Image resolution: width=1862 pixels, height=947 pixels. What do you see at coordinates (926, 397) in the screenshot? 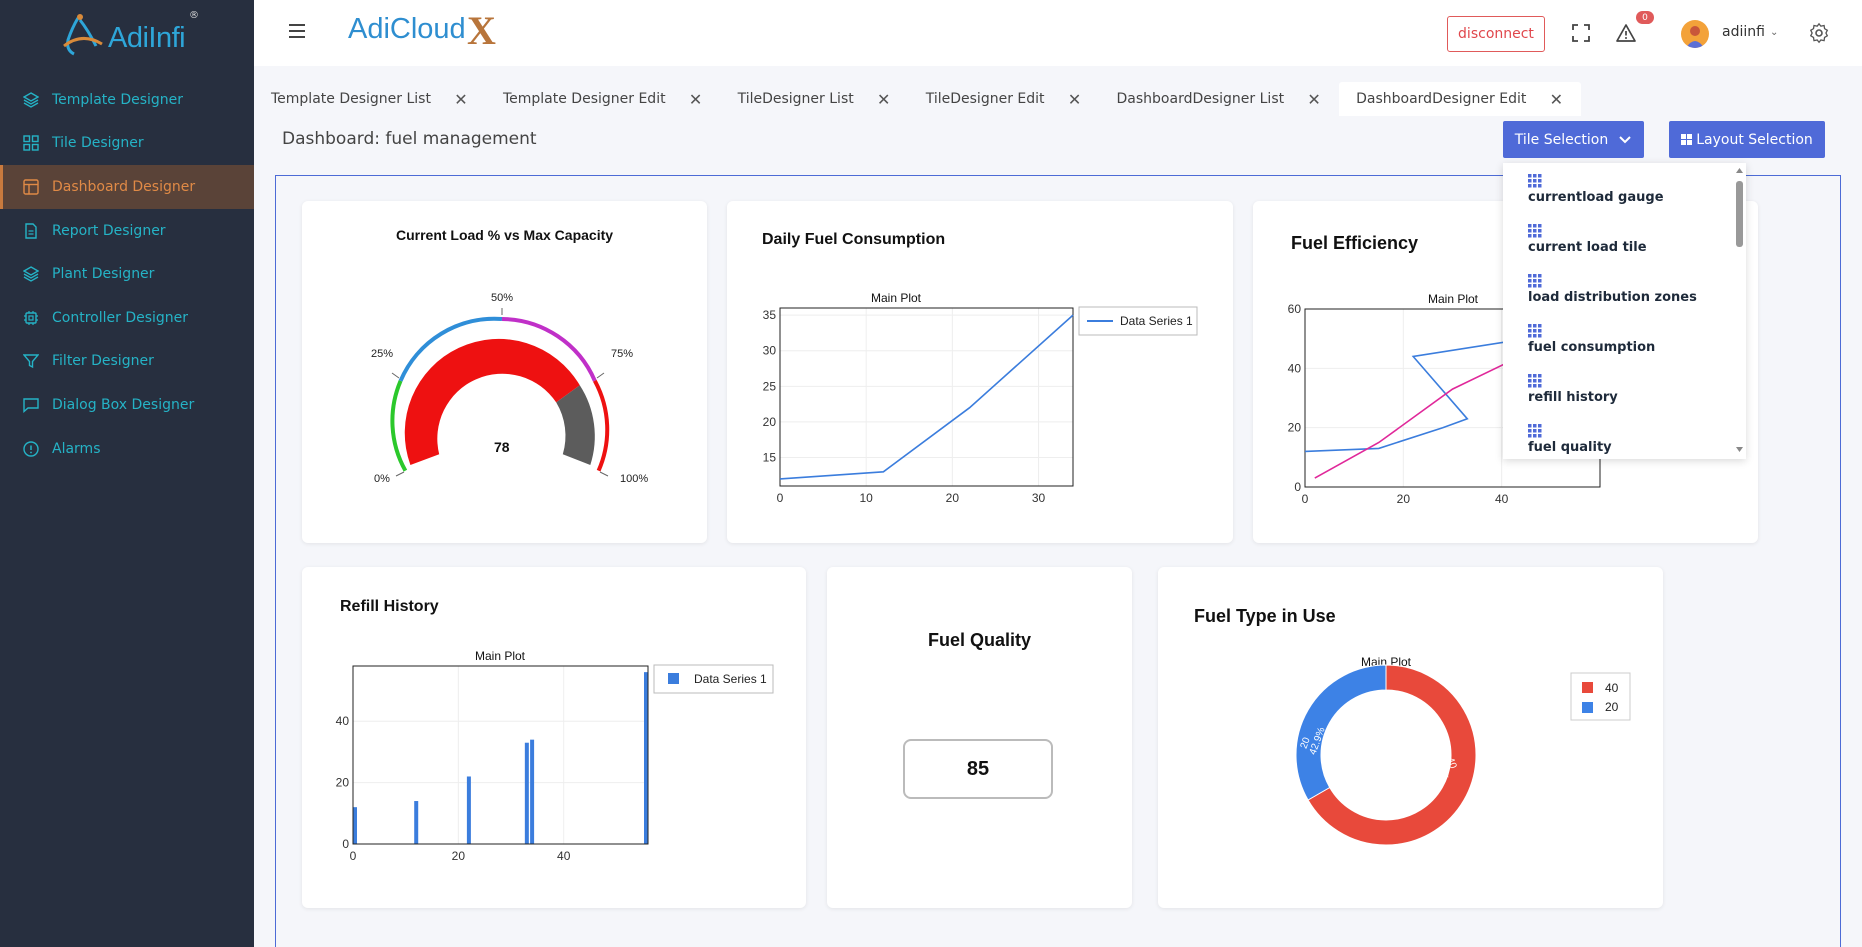
I see `plot-frame` at bounding box center [926, 397].